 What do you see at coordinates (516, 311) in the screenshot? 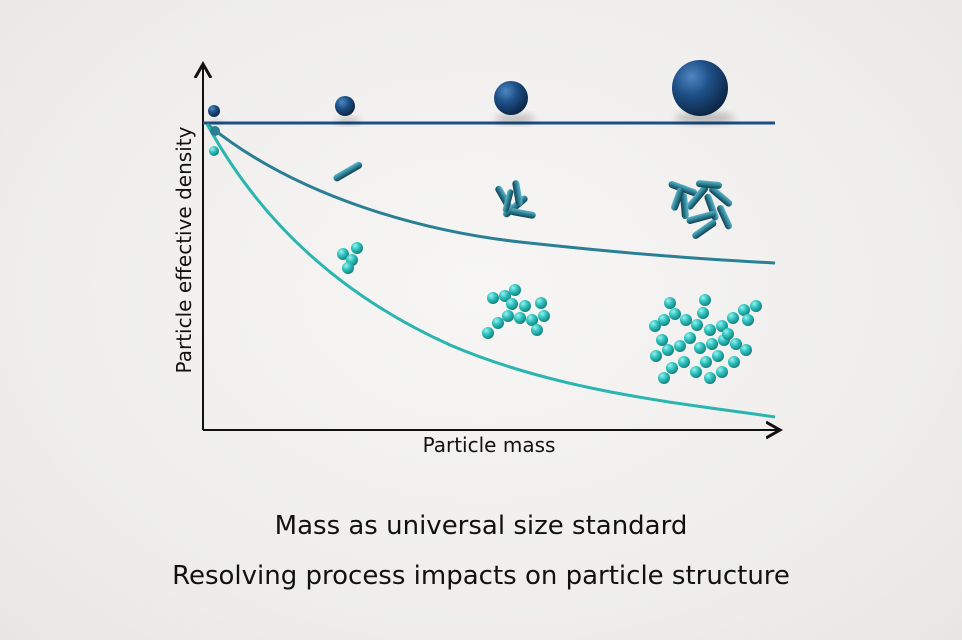
I see `aggregate-medium` at bounding box center [516, 311].